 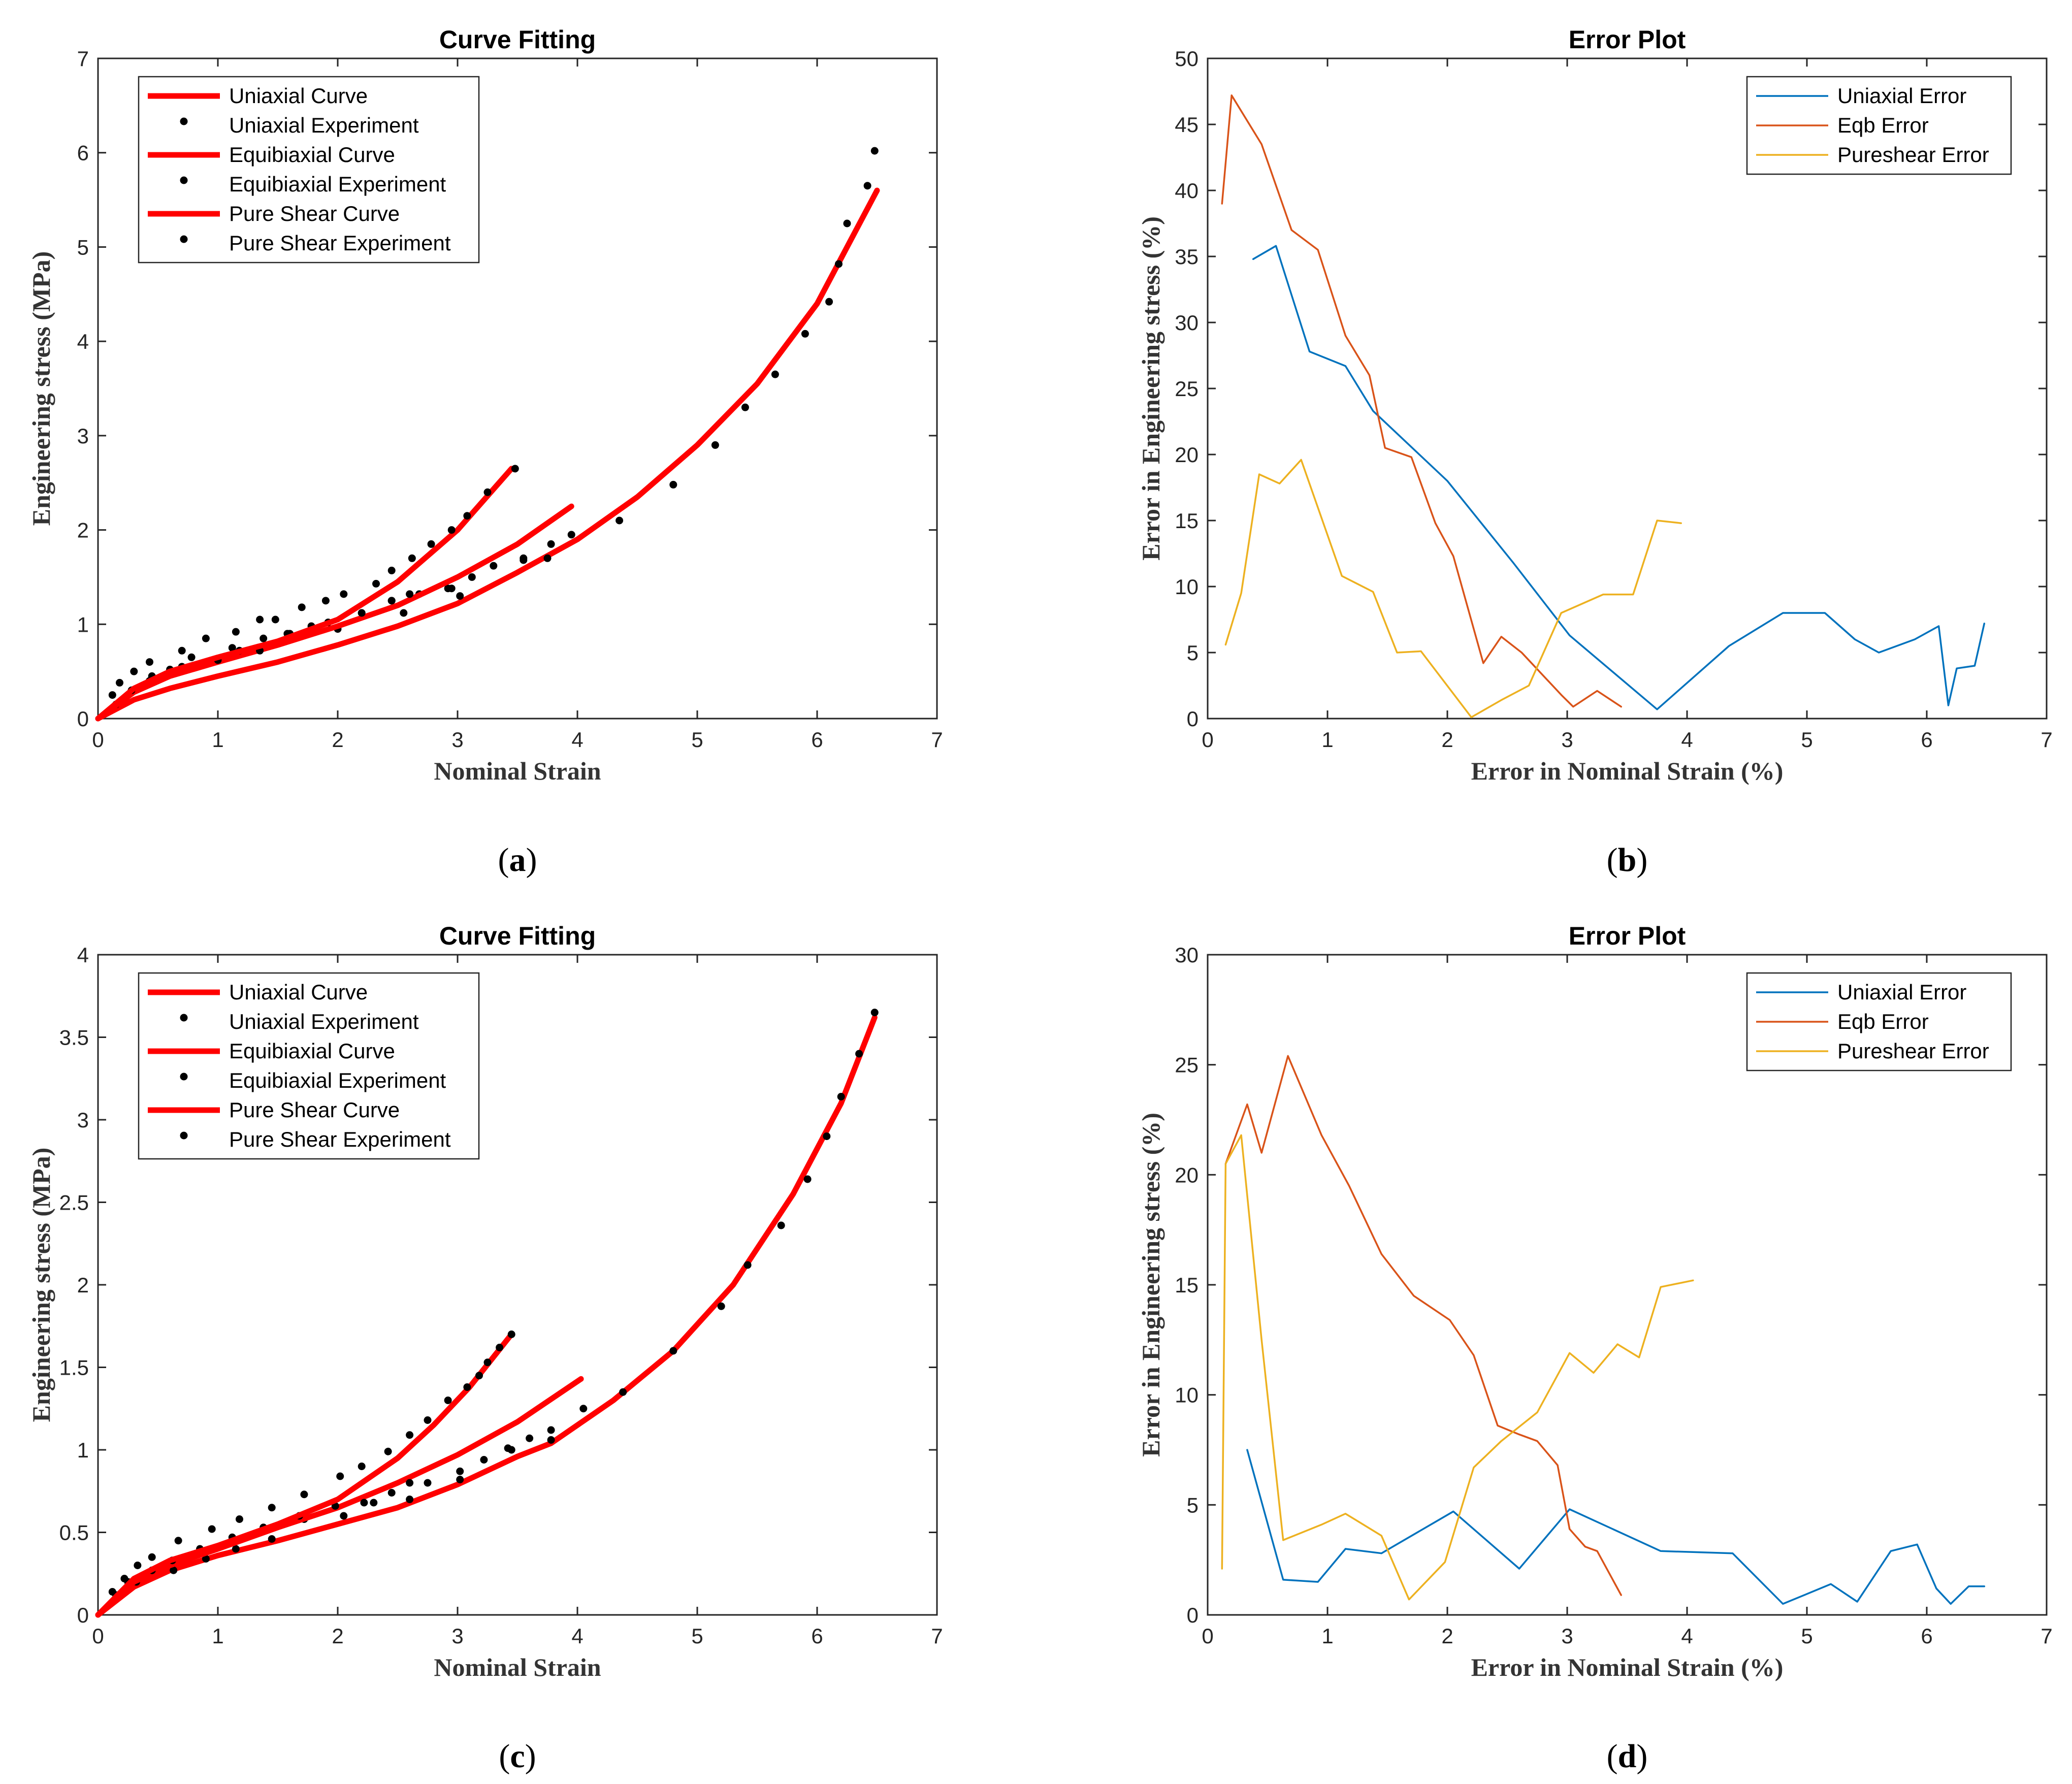 What do you see at coordinates (337, 740) in the screenshot?
I see `x-tick-label: 2` at bounding box center [337, 740].